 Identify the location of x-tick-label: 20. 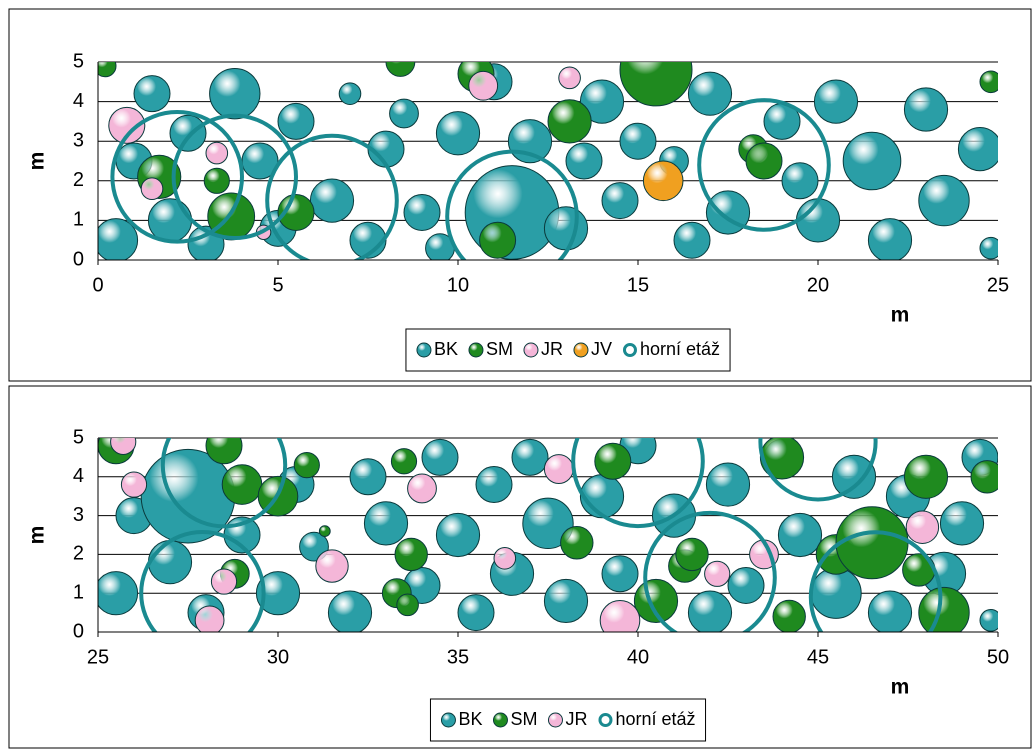
(818, 285).